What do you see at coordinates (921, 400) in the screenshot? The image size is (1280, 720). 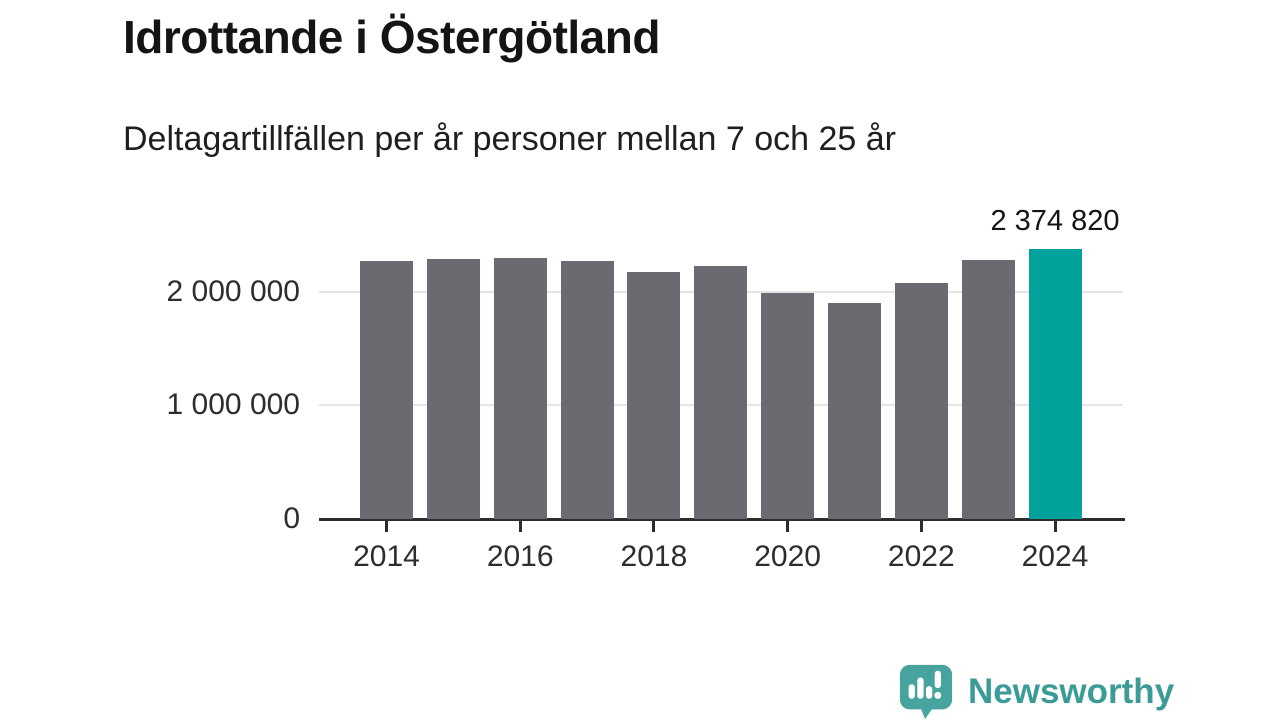 I see `bar-2022` at bounding box center [921, 400].